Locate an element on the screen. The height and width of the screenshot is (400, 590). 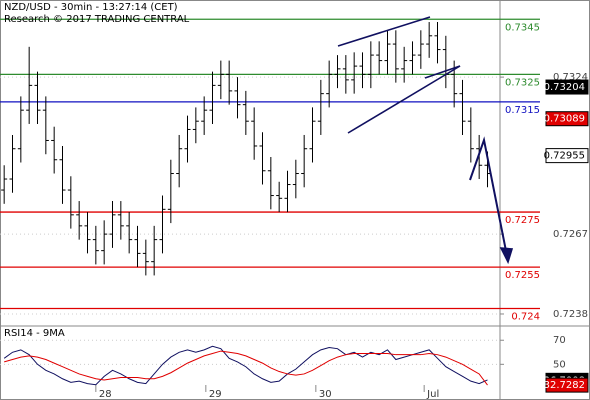
level-label: 0.7255 is located at coordinates (522, 275).